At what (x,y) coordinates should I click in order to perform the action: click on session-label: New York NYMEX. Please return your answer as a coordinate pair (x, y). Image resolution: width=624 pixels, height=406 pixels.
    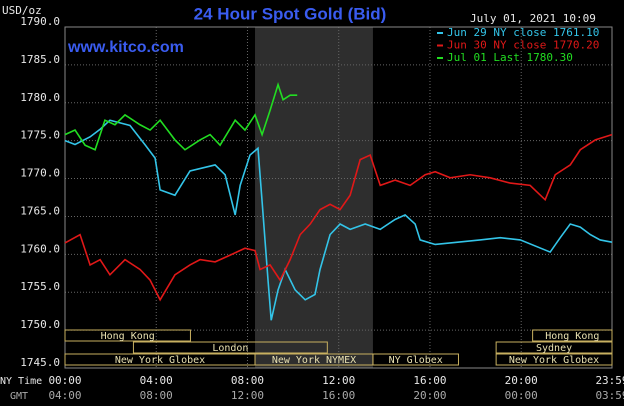
    Looking at the image, I should click on (314, 360).